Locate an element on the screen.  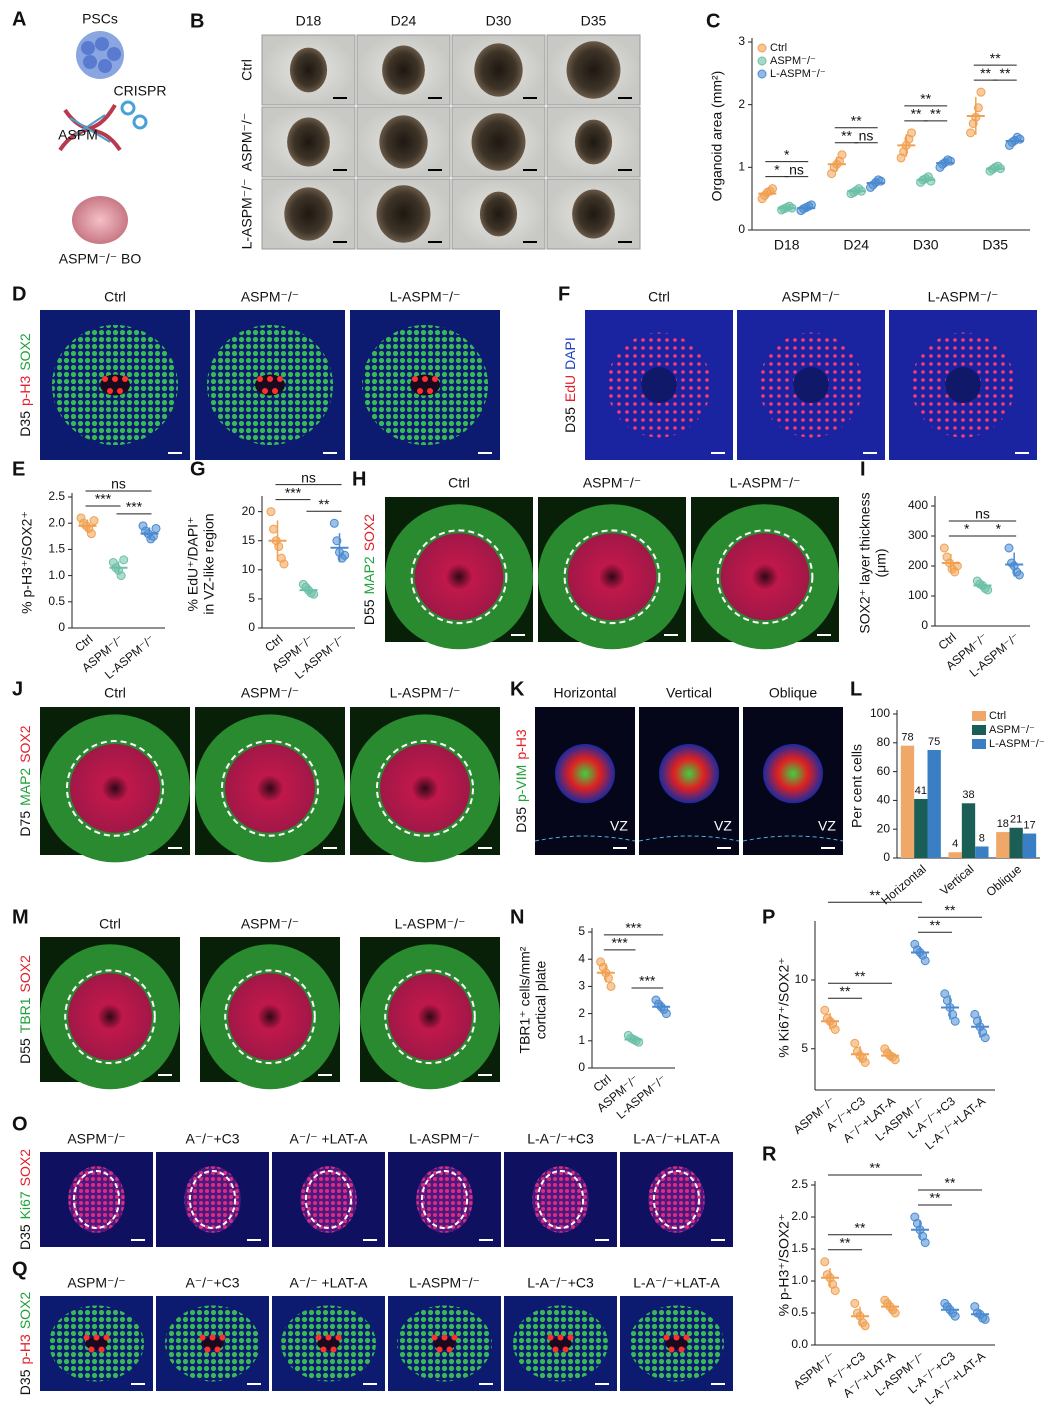
y-tick-label: 300 is located at coordinates (918, 535).